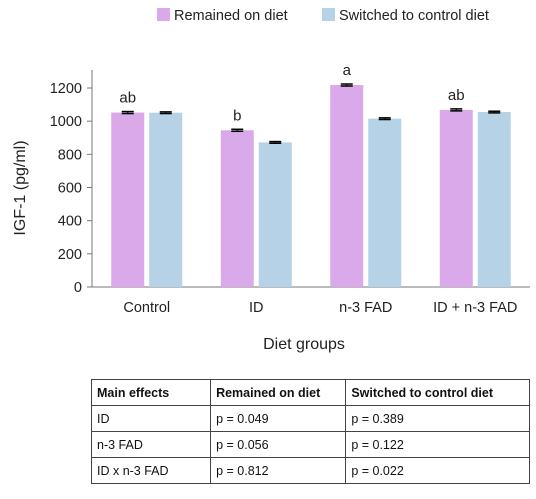 The height and width of the screenshot is (499, 536). I want to click on y-tick-label: 600, so click(70, 189).